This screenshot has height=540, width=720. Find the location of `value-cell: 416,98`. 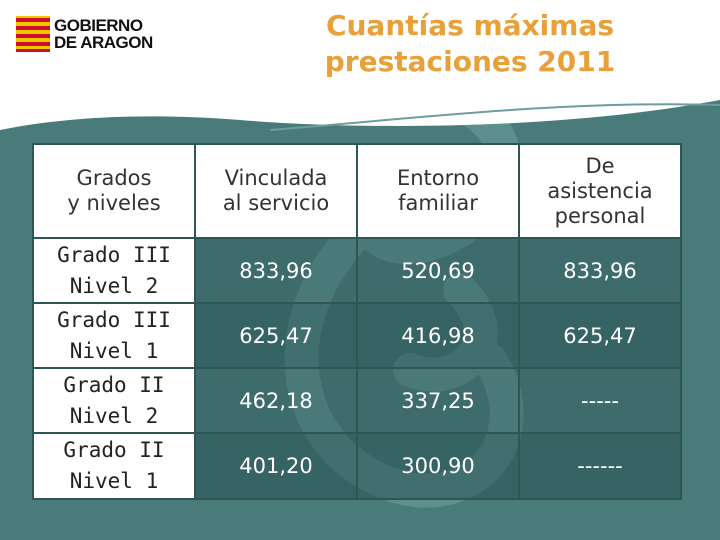

value-cell: 416,98 is located at coordinates (438, 335).